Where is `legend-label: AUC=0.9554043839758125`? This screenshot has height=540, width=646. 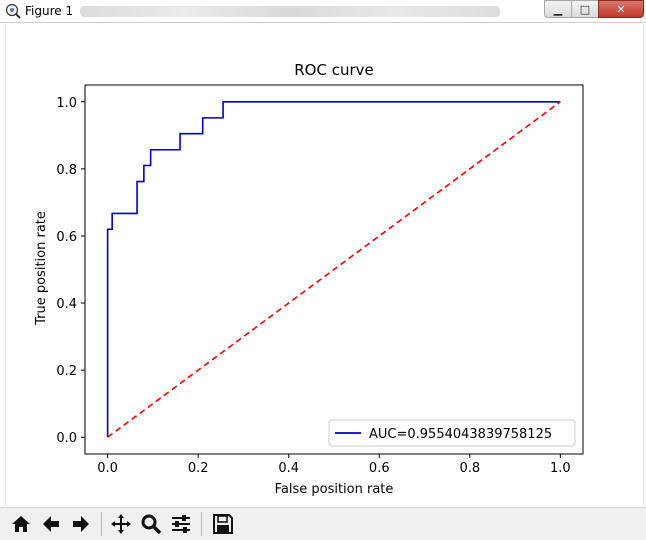 legend-label: AUC=0.9554043839758125 is located at coordinates (460, 434).